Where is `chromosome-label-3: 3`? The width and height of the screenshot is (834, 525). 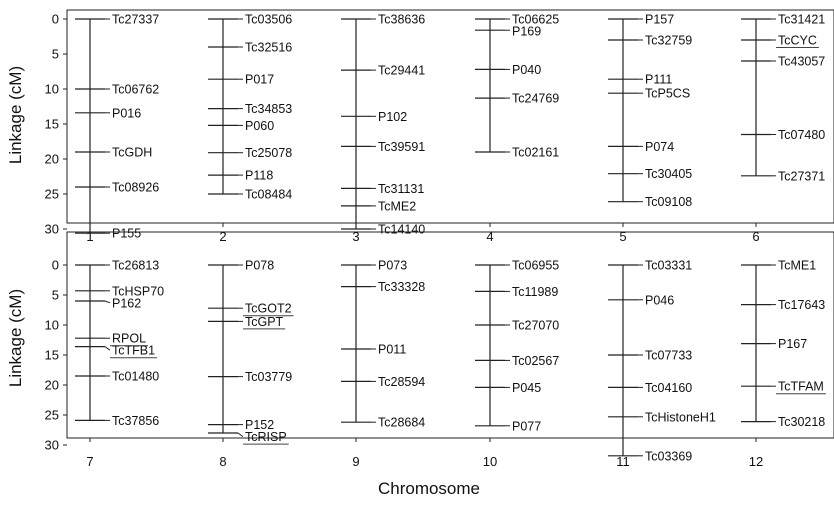 chromosome-label-3: 3 is located at coordinates (355, 236).